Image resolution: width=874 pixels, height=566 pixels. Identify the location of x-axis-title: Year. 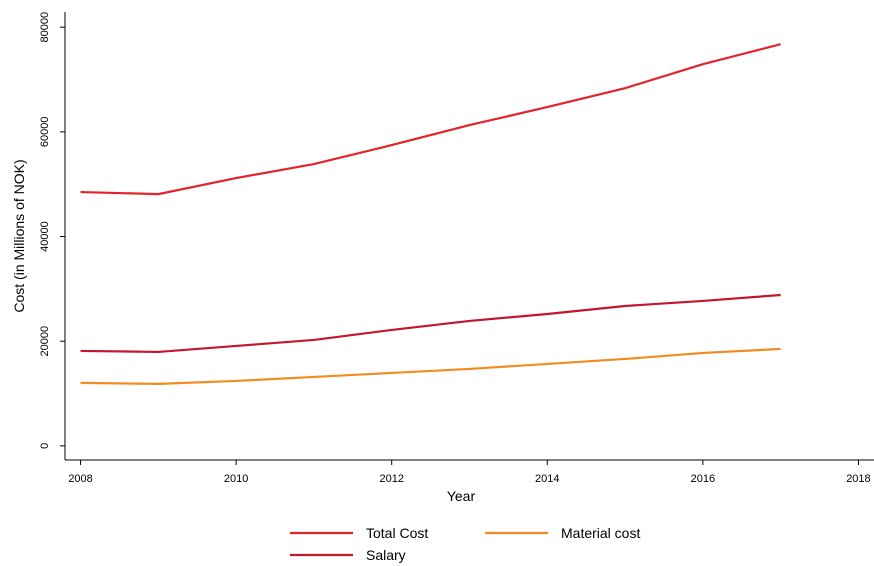
(461, 496).